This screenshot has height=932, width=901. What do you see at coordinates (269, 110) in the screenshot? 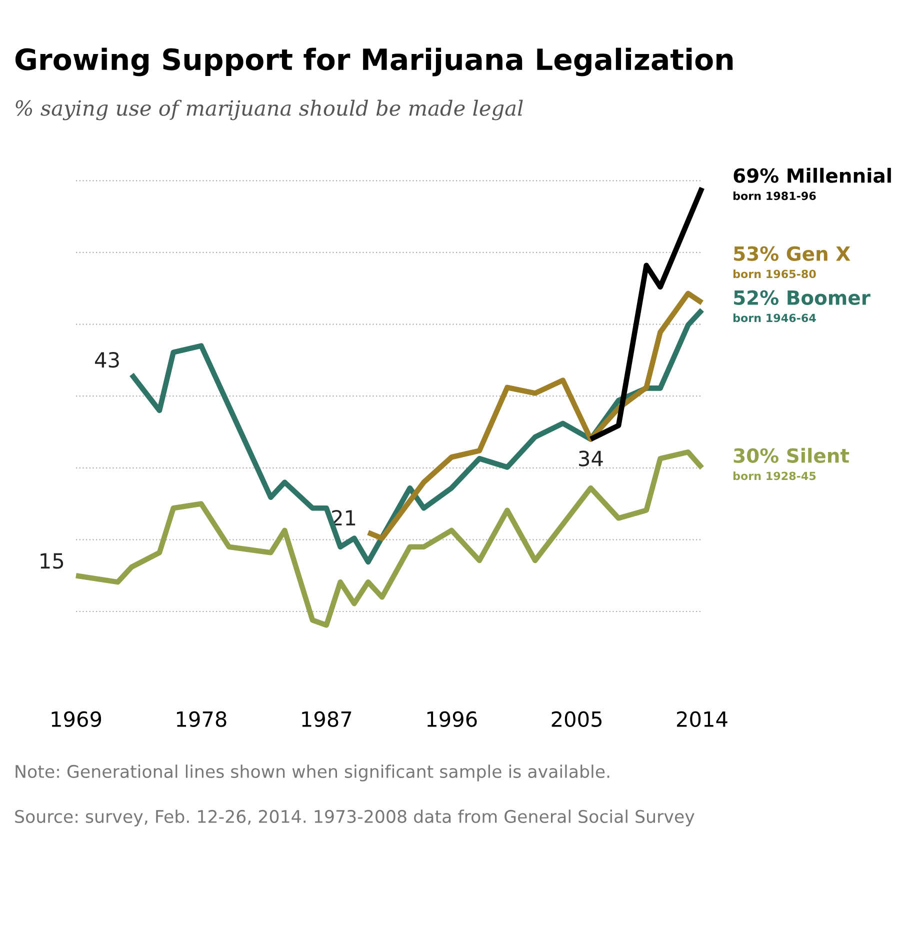
I see `chart-subtitle: % saying use of marijuana should be made legal` at bounding box center [269, 110].